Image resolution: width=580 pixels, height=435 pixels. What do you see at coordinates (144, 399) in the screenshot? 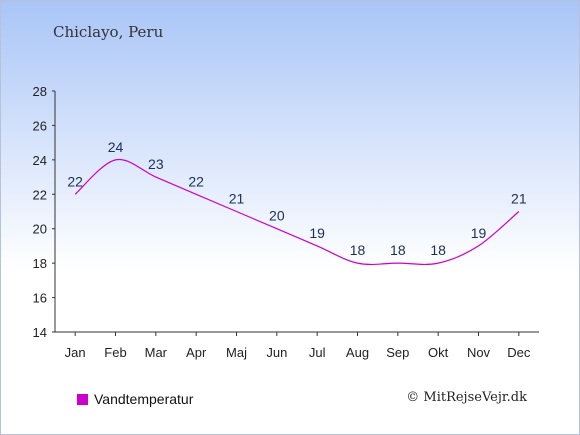
I see `legend-label: Vandtemperatur` at bounding box center [144, 399].